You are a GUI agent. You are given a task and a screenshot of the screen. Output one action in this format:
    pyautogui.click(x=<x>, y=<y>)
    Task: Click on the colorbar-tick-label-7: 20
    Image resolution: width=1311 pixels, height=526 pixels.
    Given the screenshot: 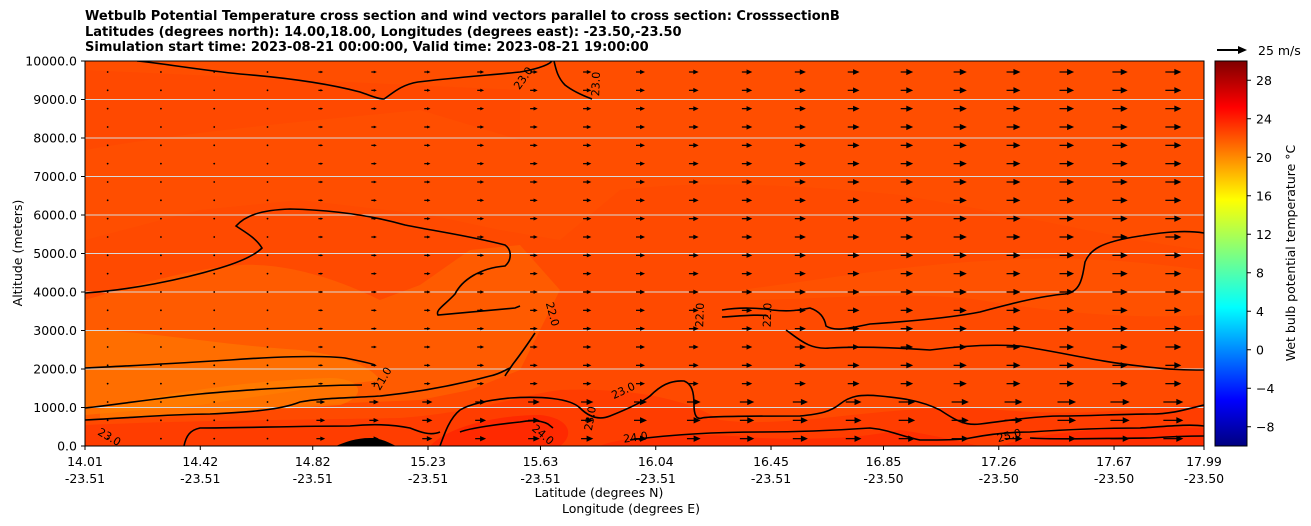 What is the action you would take?
    pyautogui.click(x=1264, y=157)
    